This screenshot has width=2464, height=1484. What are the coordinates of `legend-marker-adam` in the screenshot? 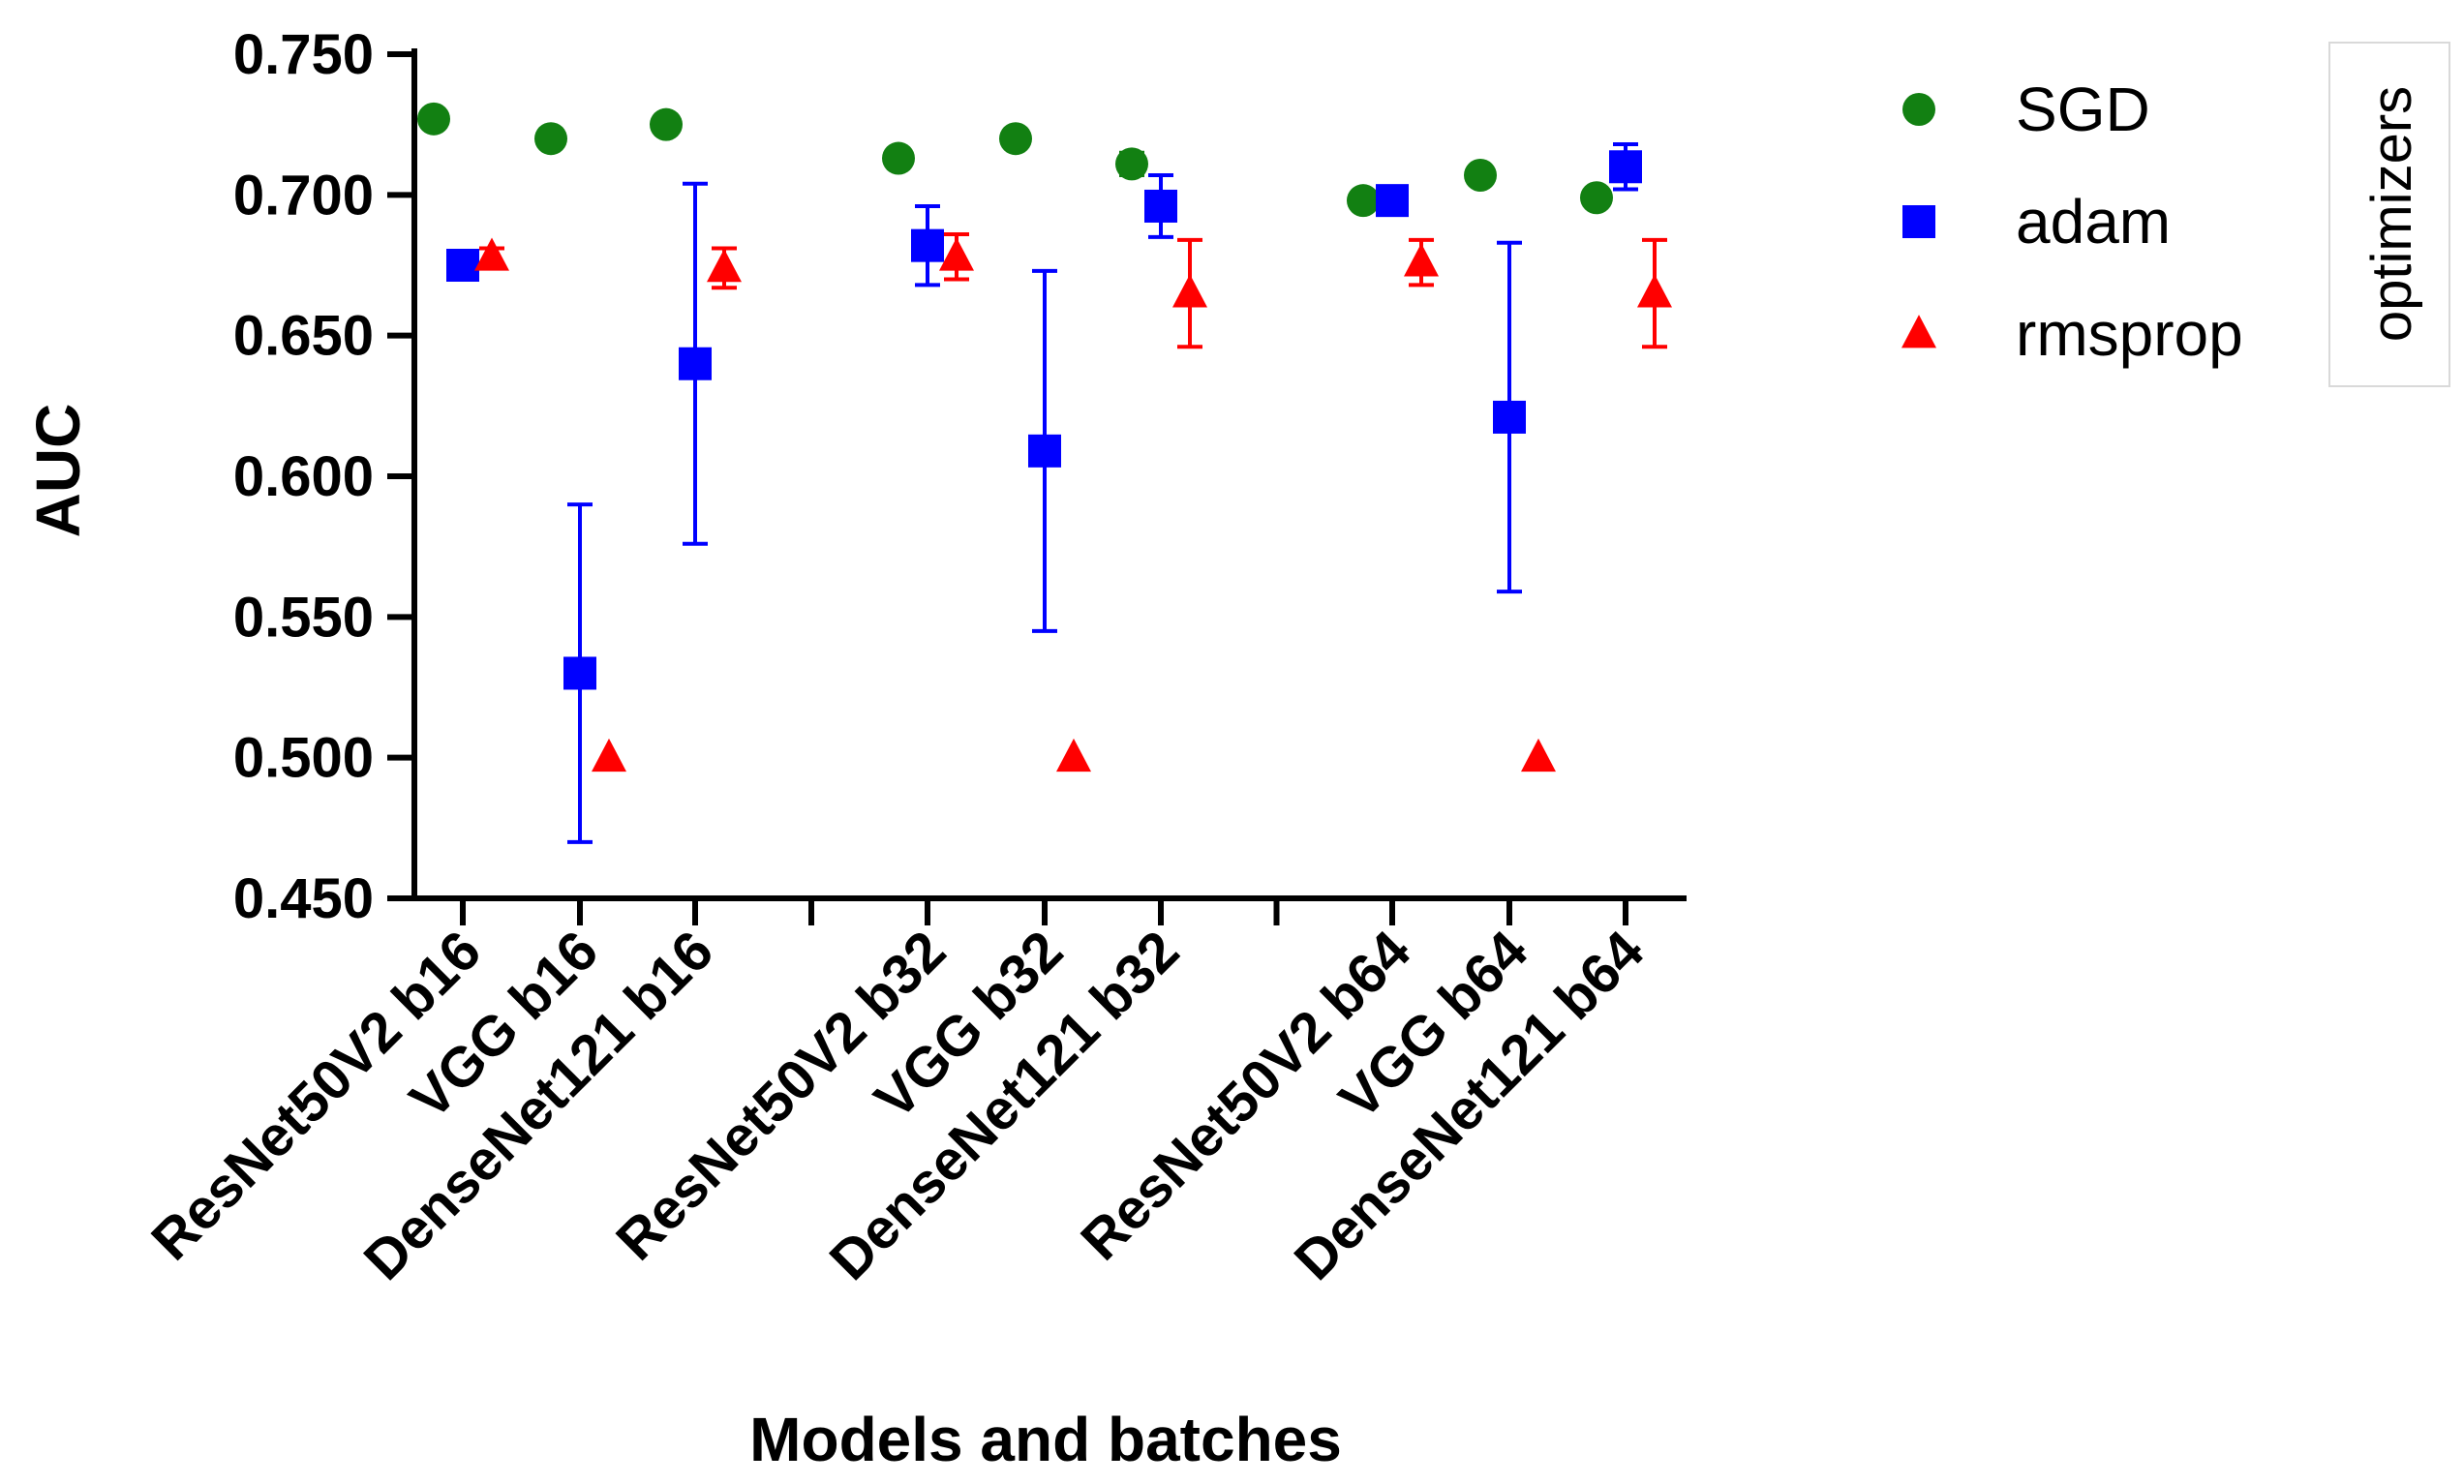 It's located at (1918, 221).